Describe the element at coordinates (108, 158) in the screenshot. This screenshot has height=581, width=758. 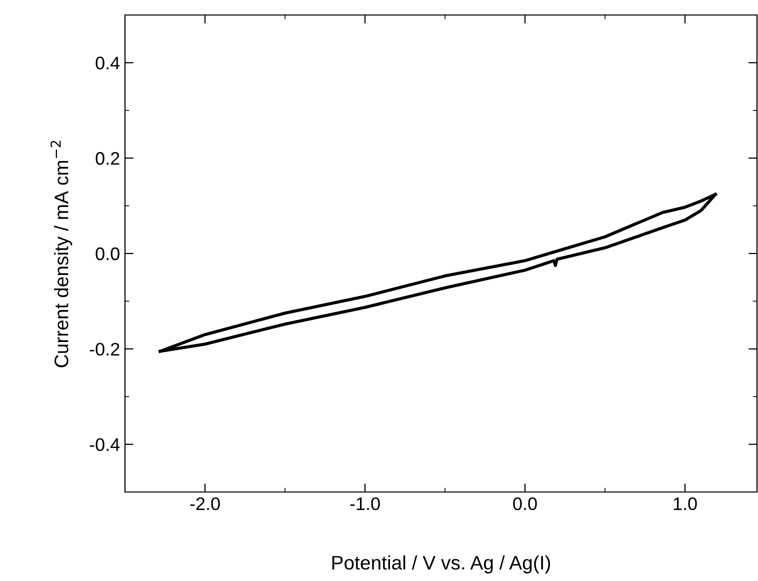
I see `y-tick-label: 0.2` at that location.